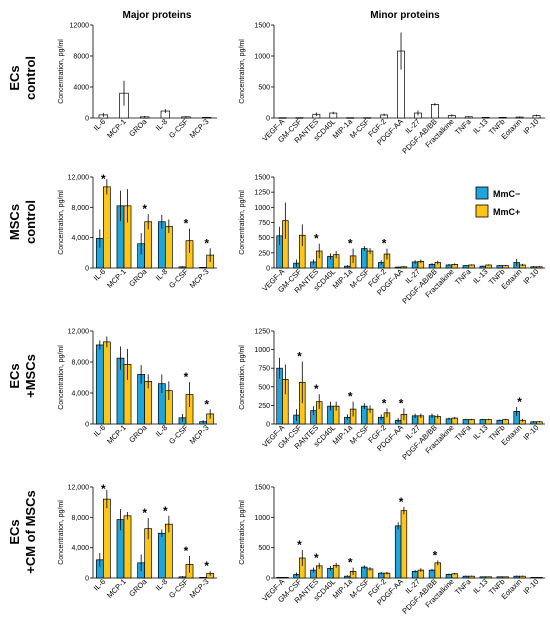 This screenshot has width=550, height=633. I want to click on y-tick-label: 12,000, so click(79, 178).